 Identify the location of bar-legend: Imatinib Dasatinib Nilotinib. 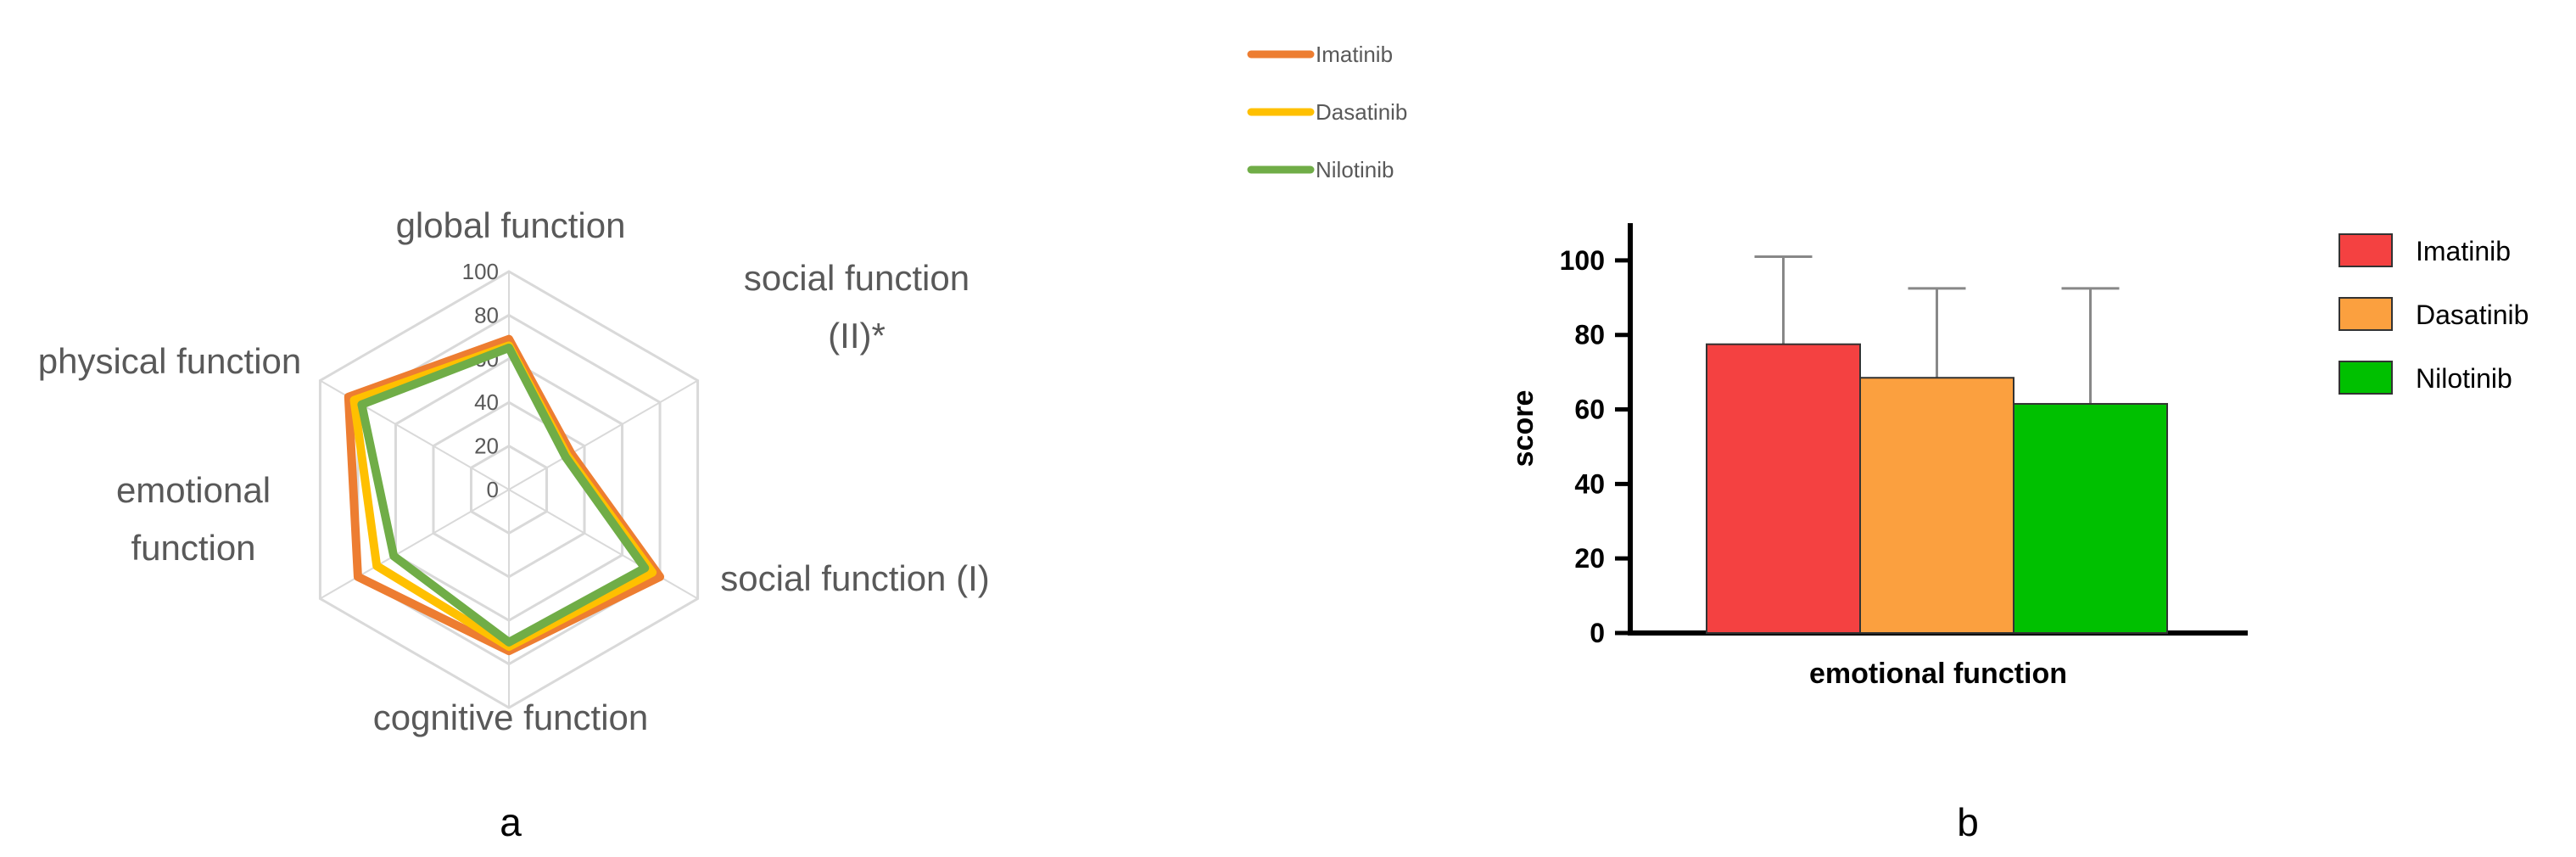
(2434, 314).